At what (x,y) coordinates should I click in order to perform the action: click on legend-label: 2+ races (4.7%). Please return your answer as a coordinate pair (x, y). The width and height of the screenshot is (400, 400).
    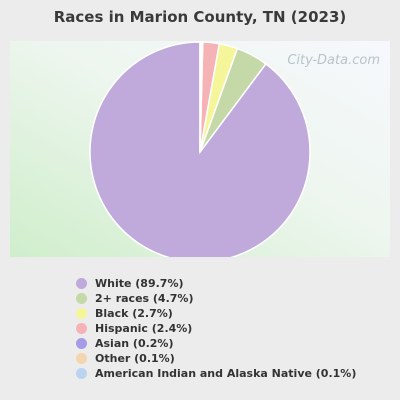
    Looking at the image, I should click on (144, 298).